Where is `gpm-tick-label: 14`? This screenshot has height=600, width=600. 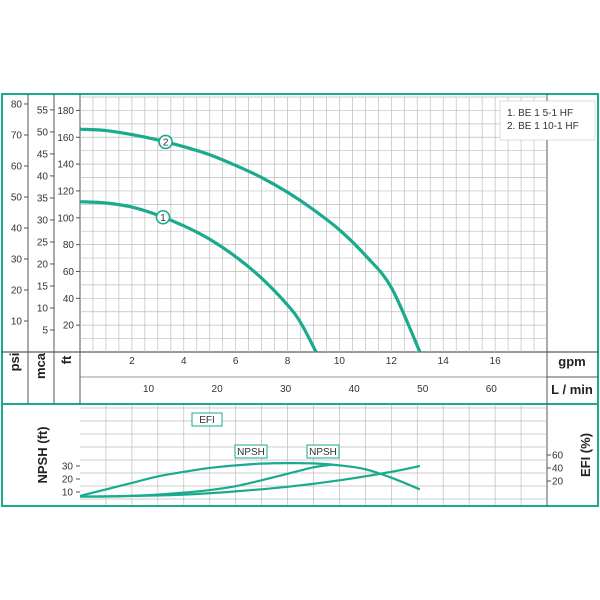
gpm-tick-label: 14 is located at coordinates (444, 361).